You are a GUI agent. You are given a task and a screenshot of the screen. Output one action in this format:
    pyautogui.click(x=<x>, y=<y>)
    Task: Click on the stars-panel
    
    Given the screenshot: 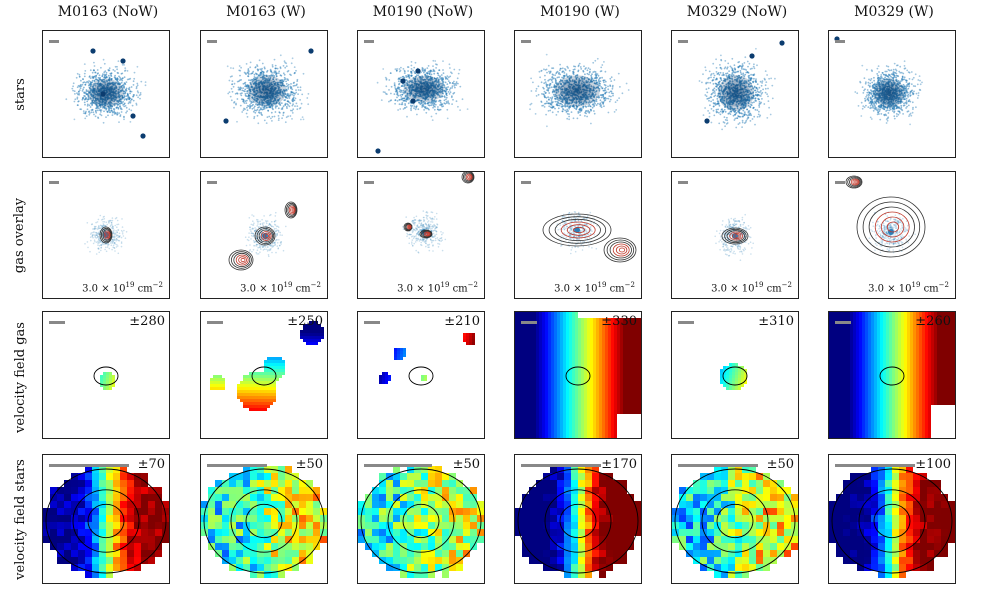 What is the action you would take?
    pyautogui.click(x=735, y=94)
    